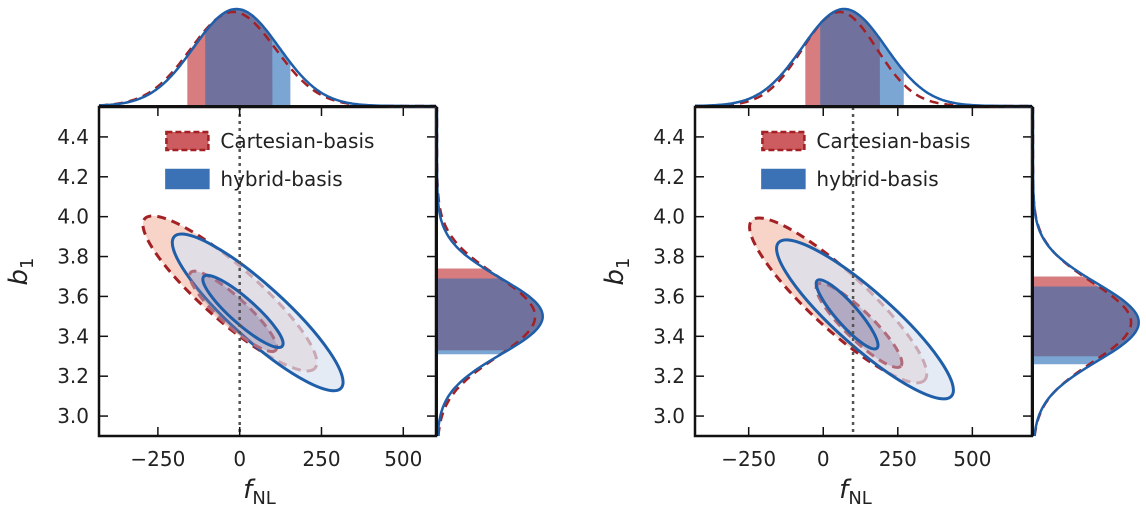  I want to click on right-curve-cartesian, so click(1082, 272).